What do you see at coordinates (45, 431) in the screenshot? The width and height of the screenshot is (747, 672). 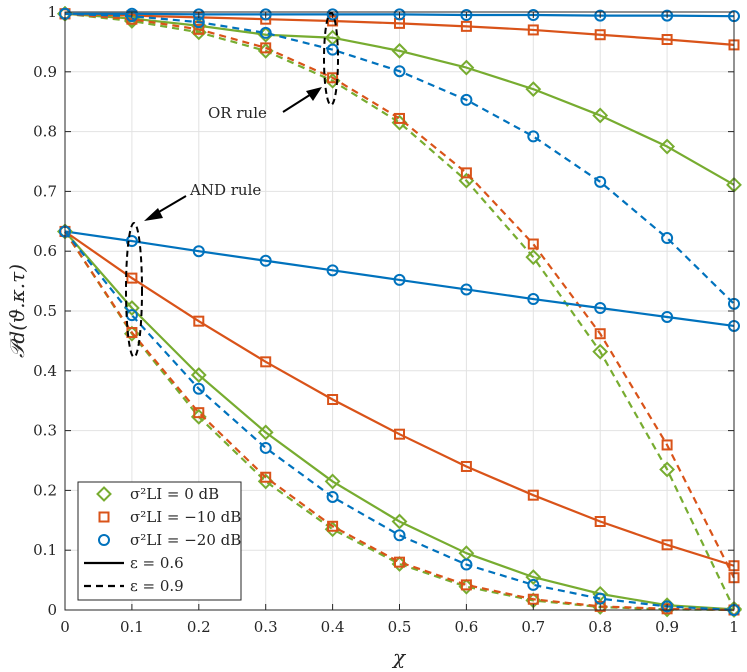 I see `y-tick-label: 0.3` at bounding box center [45, 431].